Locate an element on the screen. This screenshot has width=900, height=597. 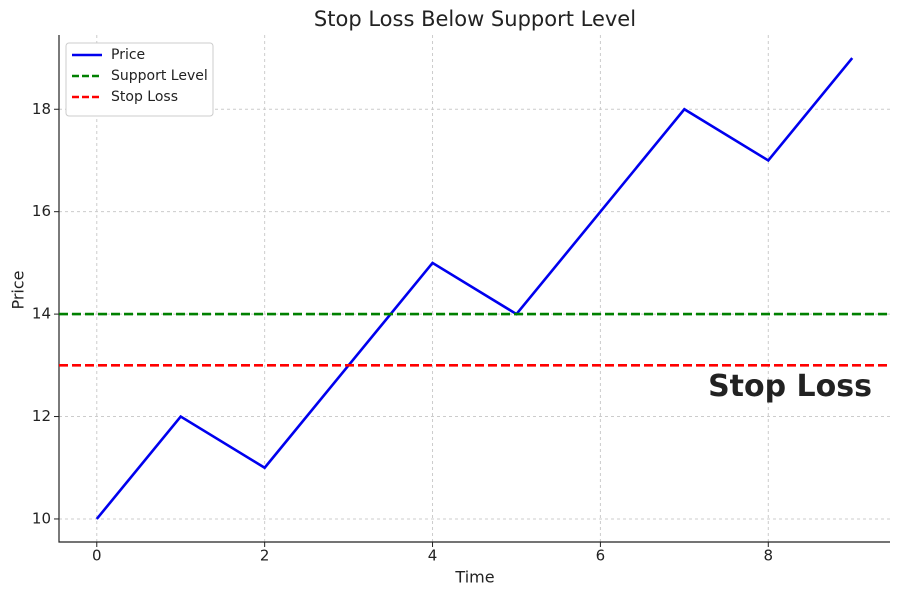
x-axis-label: Time is located at coordinates (474, 577).